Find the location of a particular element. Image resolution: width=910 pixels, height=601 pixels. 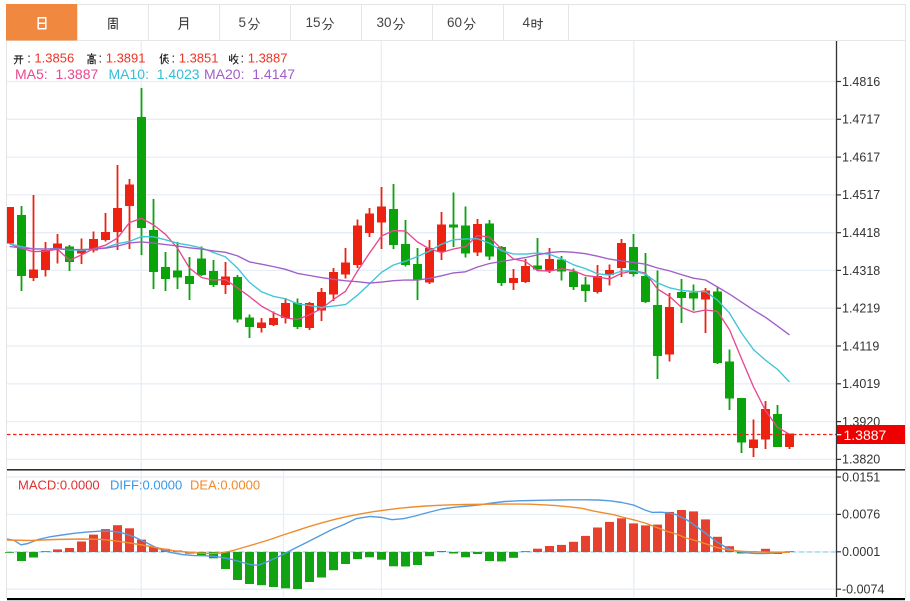

svg-text: 1.3820 is located at coordinates (861, 460).